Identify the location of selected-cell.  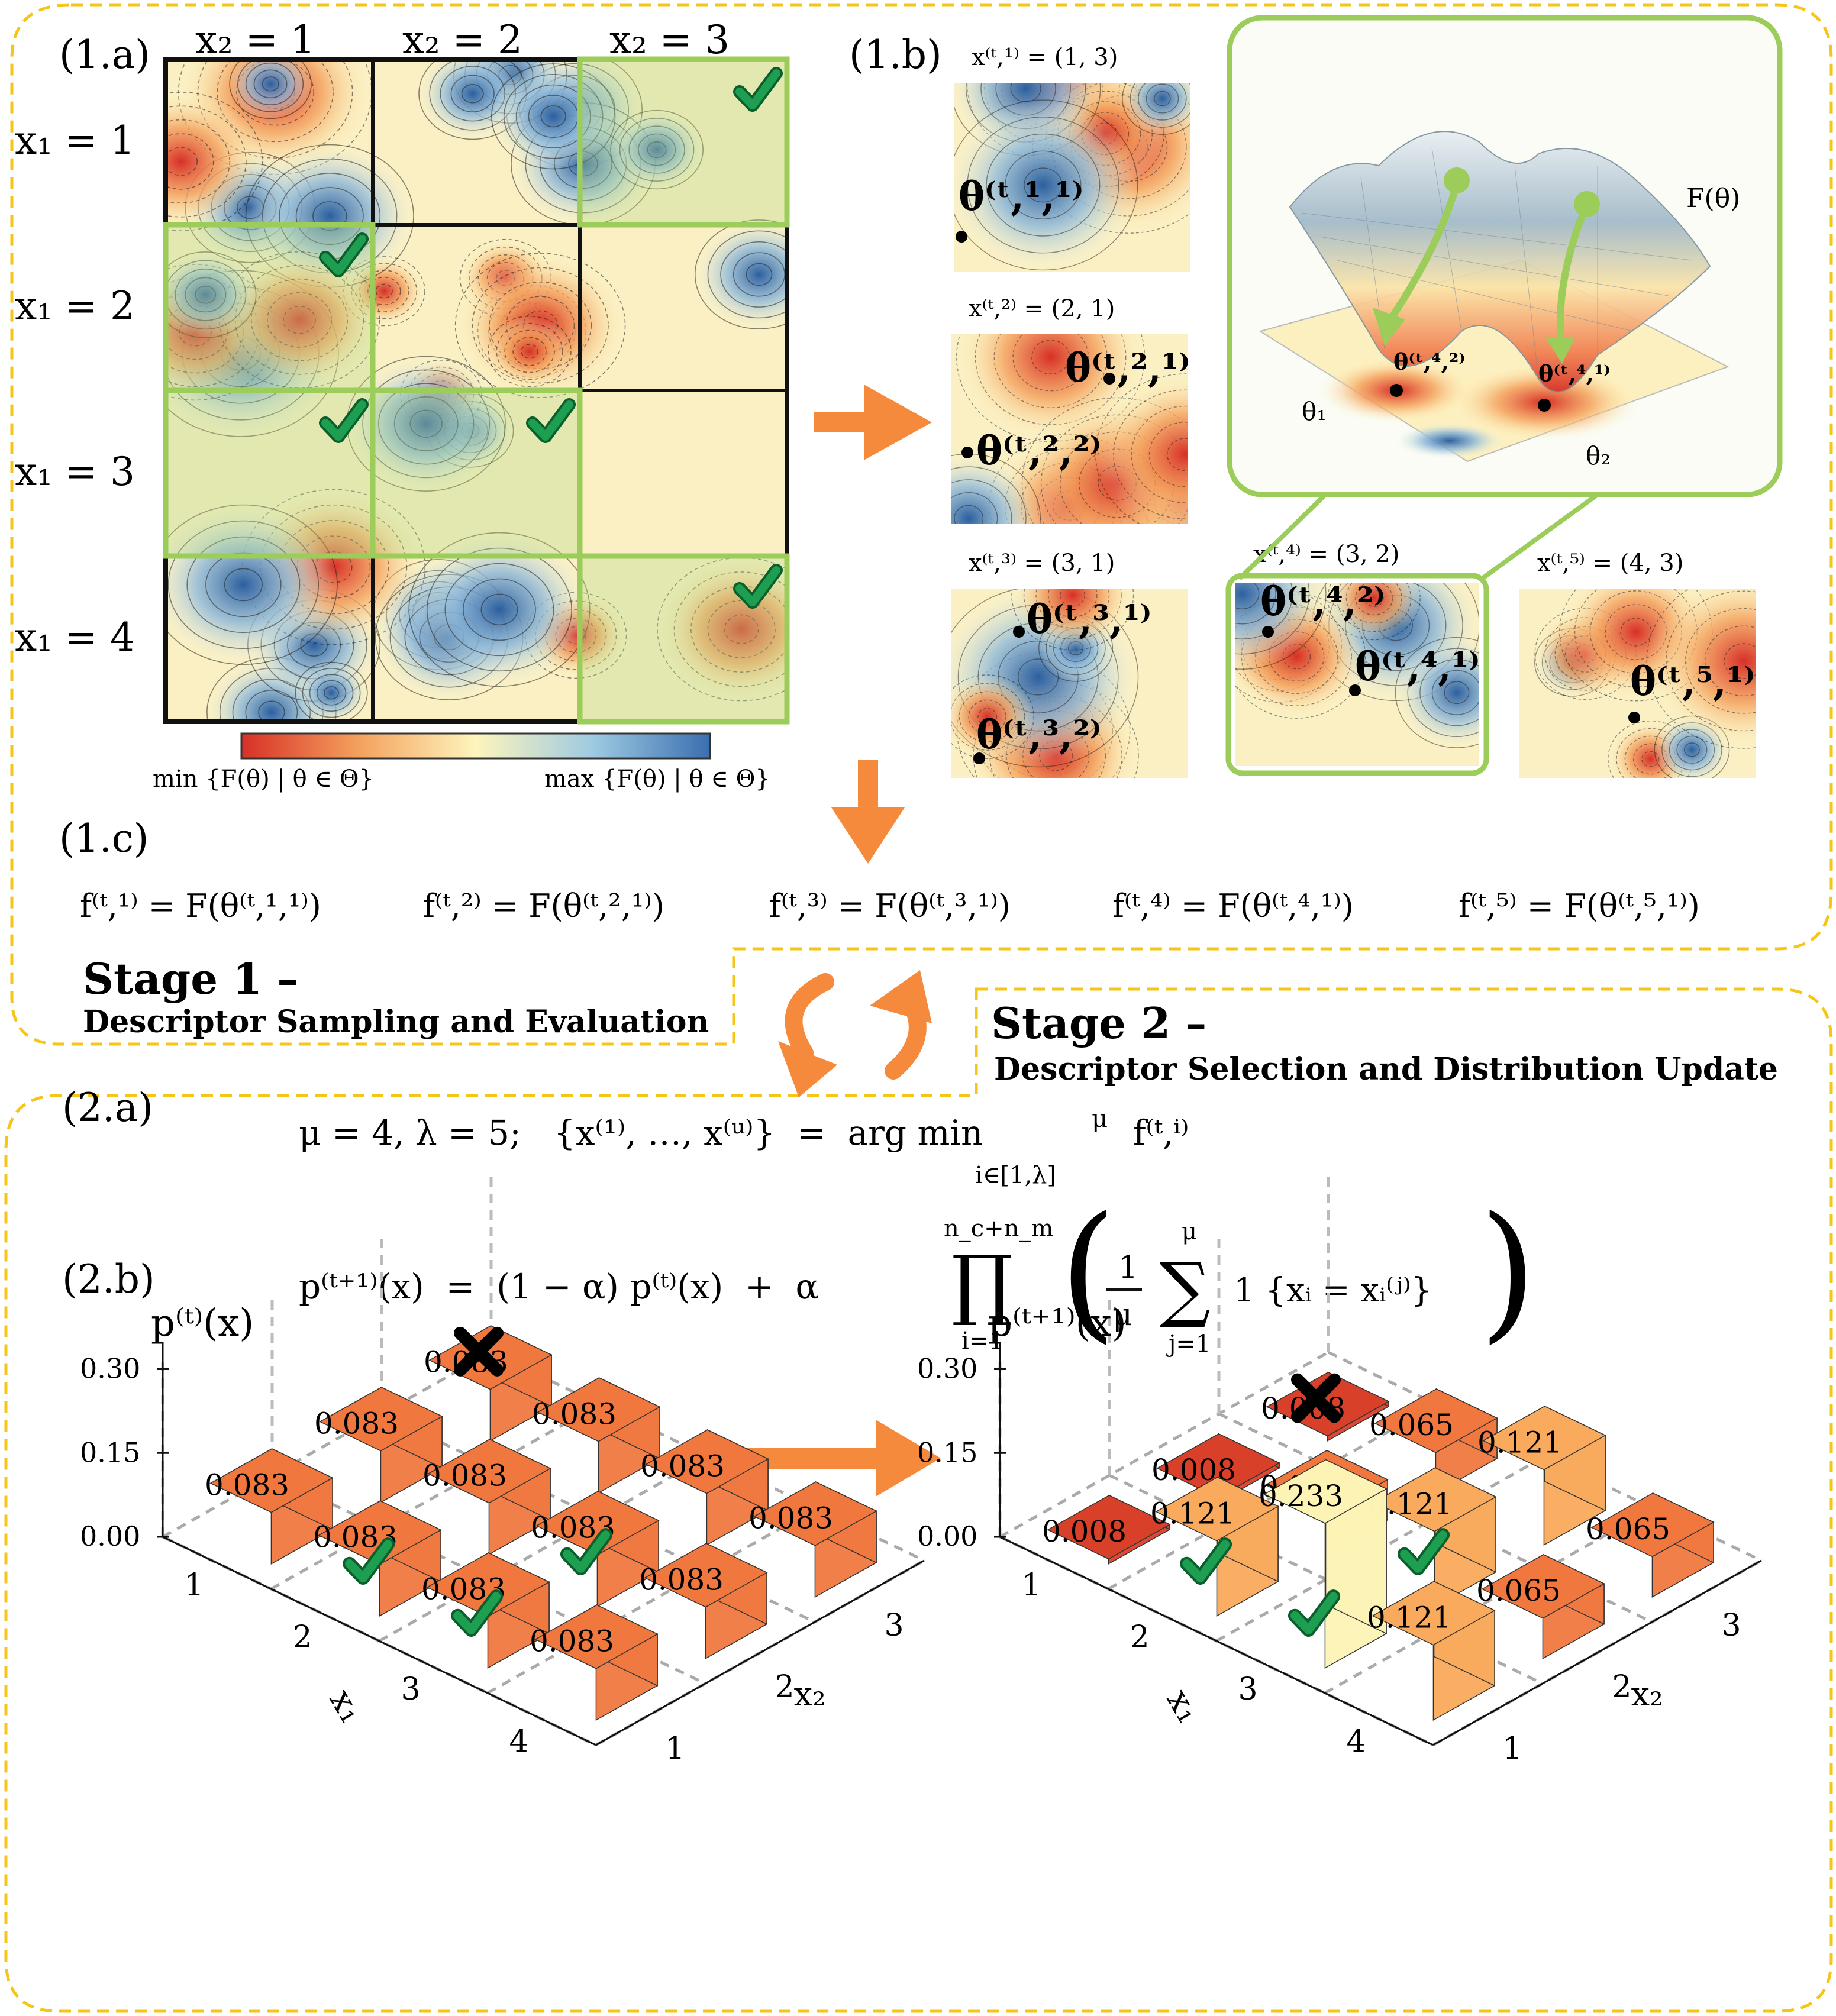
(269, 307).